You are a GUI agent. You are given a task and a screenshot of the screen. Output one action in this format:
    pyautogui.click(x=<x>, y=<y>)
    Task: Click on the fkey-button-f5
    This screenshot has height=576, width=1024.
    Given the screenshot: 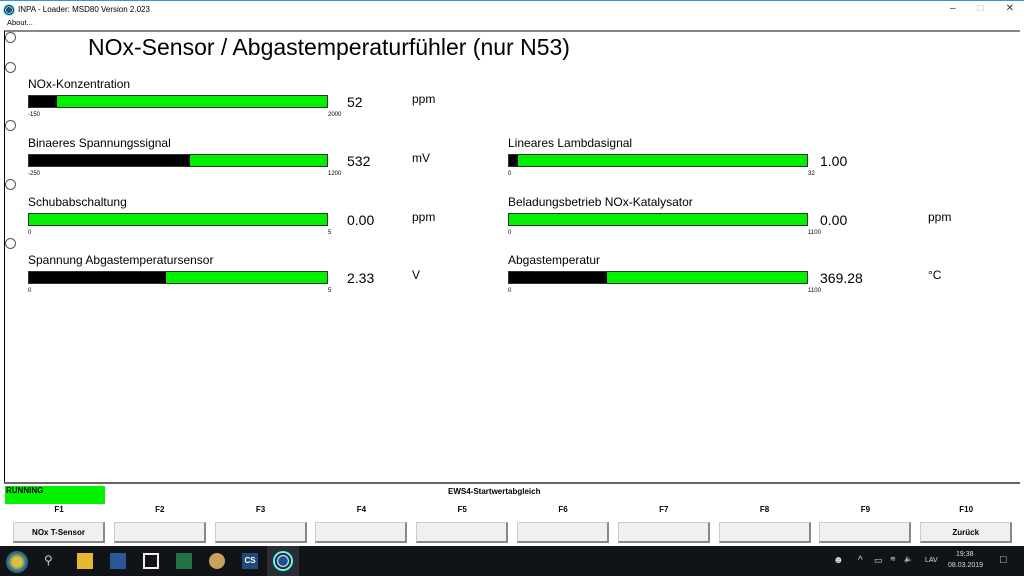 What is the action you would take?
    pyautogui.click(x=462, y=532)
    